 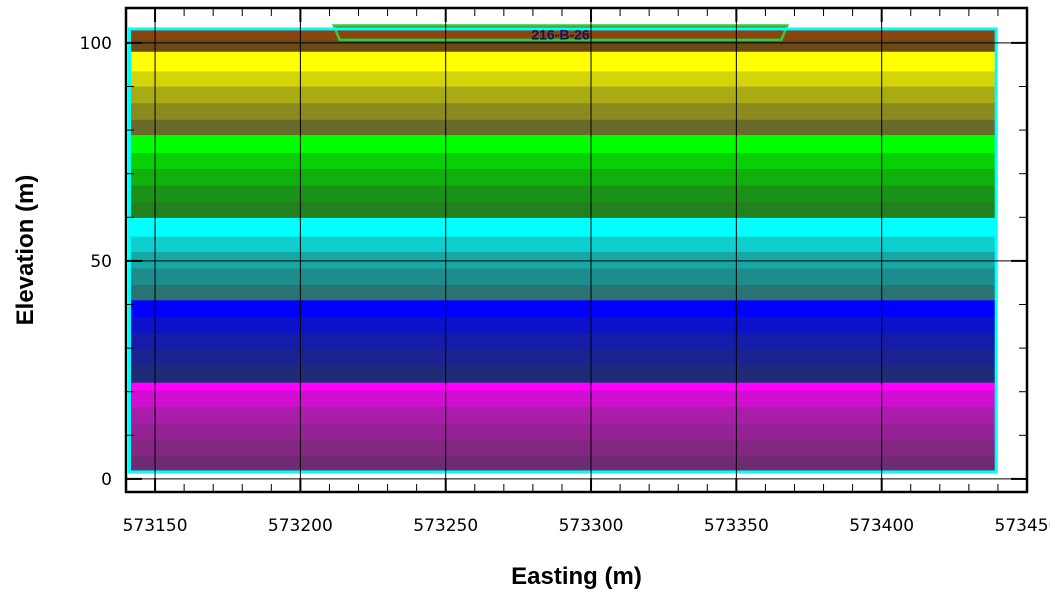 I want to click on y-tick-labels: 0 50 100, so click(x=96, y=262).